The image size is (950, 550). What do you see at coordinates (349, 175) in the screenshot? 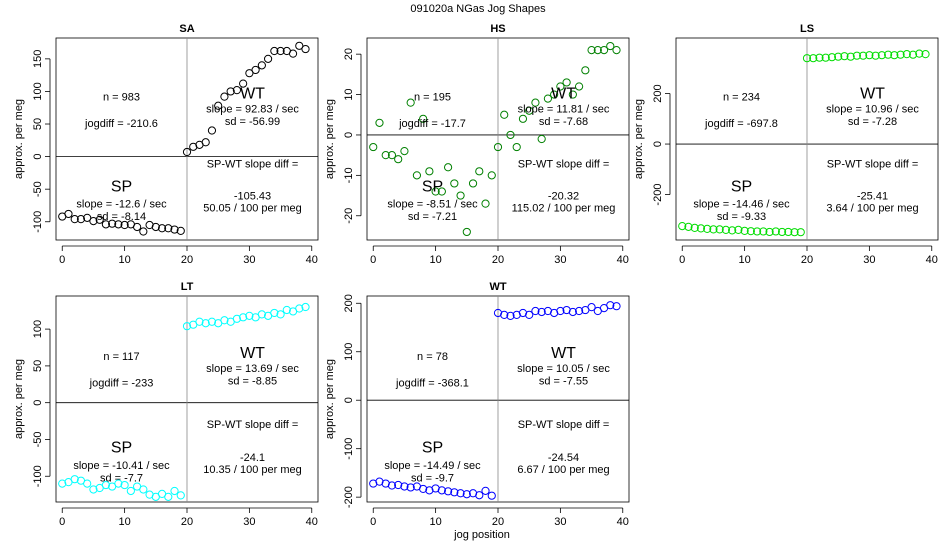
I see `y-tick-label: -10` at bounding box center [349, 175].